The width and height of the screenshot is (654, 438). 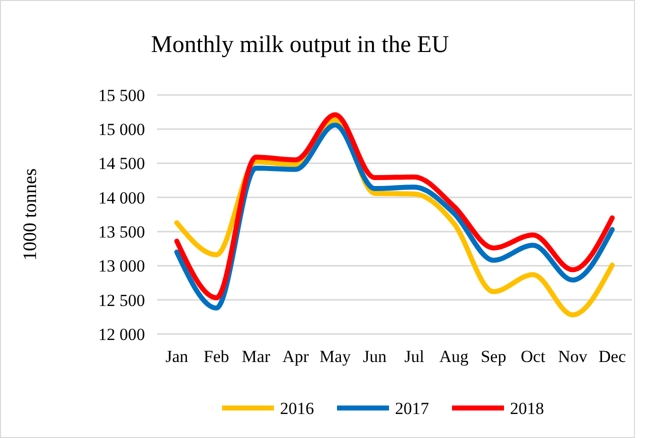 I want to click on y-tick-label: 12 500, so click(x=121, y=300).